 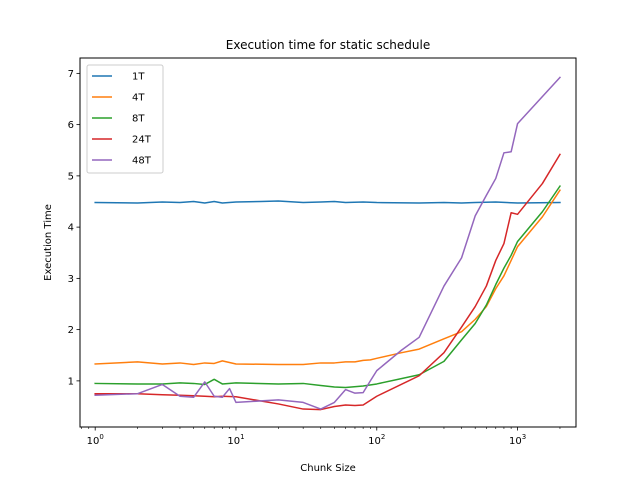 I want to click on y-axis-ticks: 1 2 3 4 5 6 7, so click(x=74, y=228).